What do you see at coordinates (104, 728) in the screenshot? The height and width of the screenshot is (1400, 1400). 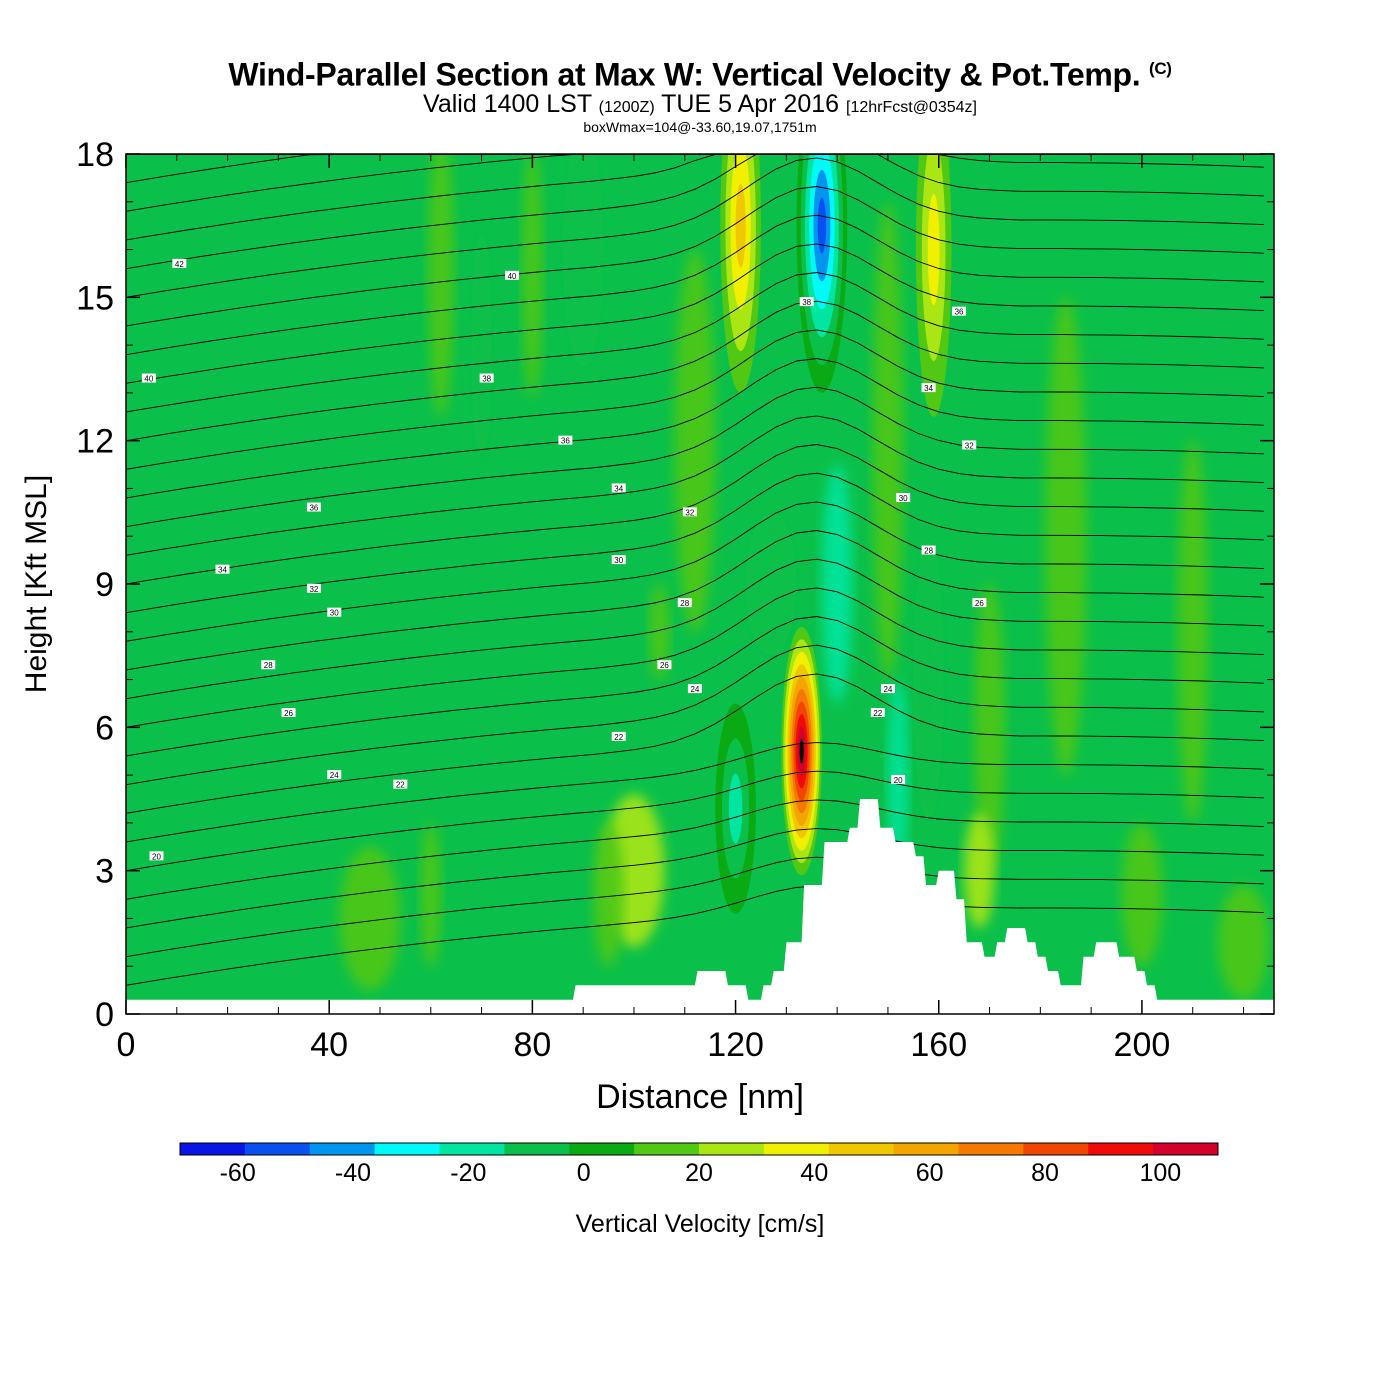 I see `y-tick-label: 6` at bounding box center [104, 728].